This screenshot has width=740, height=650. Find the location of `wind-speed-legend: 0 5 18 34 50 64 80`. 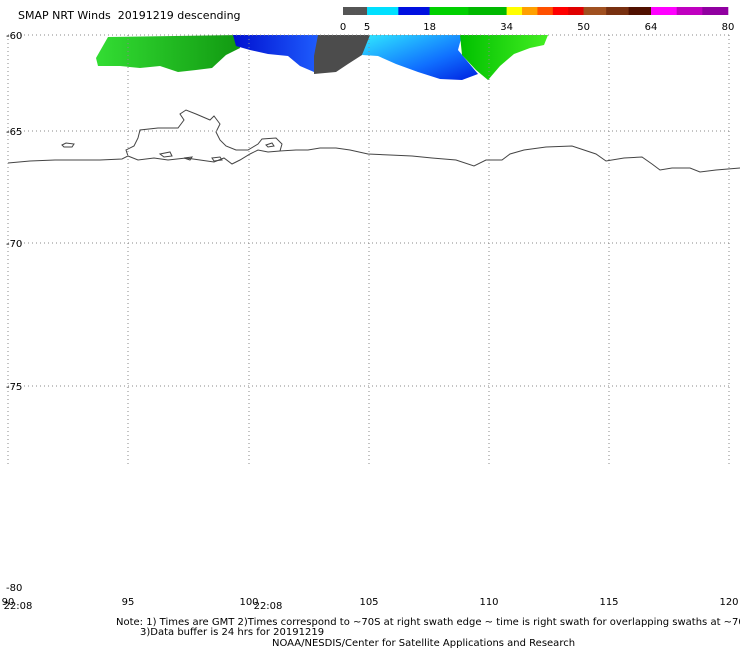

wind-speed-legend: 0 5 18 34 50 64 80 is located at coordinates (537, 20).